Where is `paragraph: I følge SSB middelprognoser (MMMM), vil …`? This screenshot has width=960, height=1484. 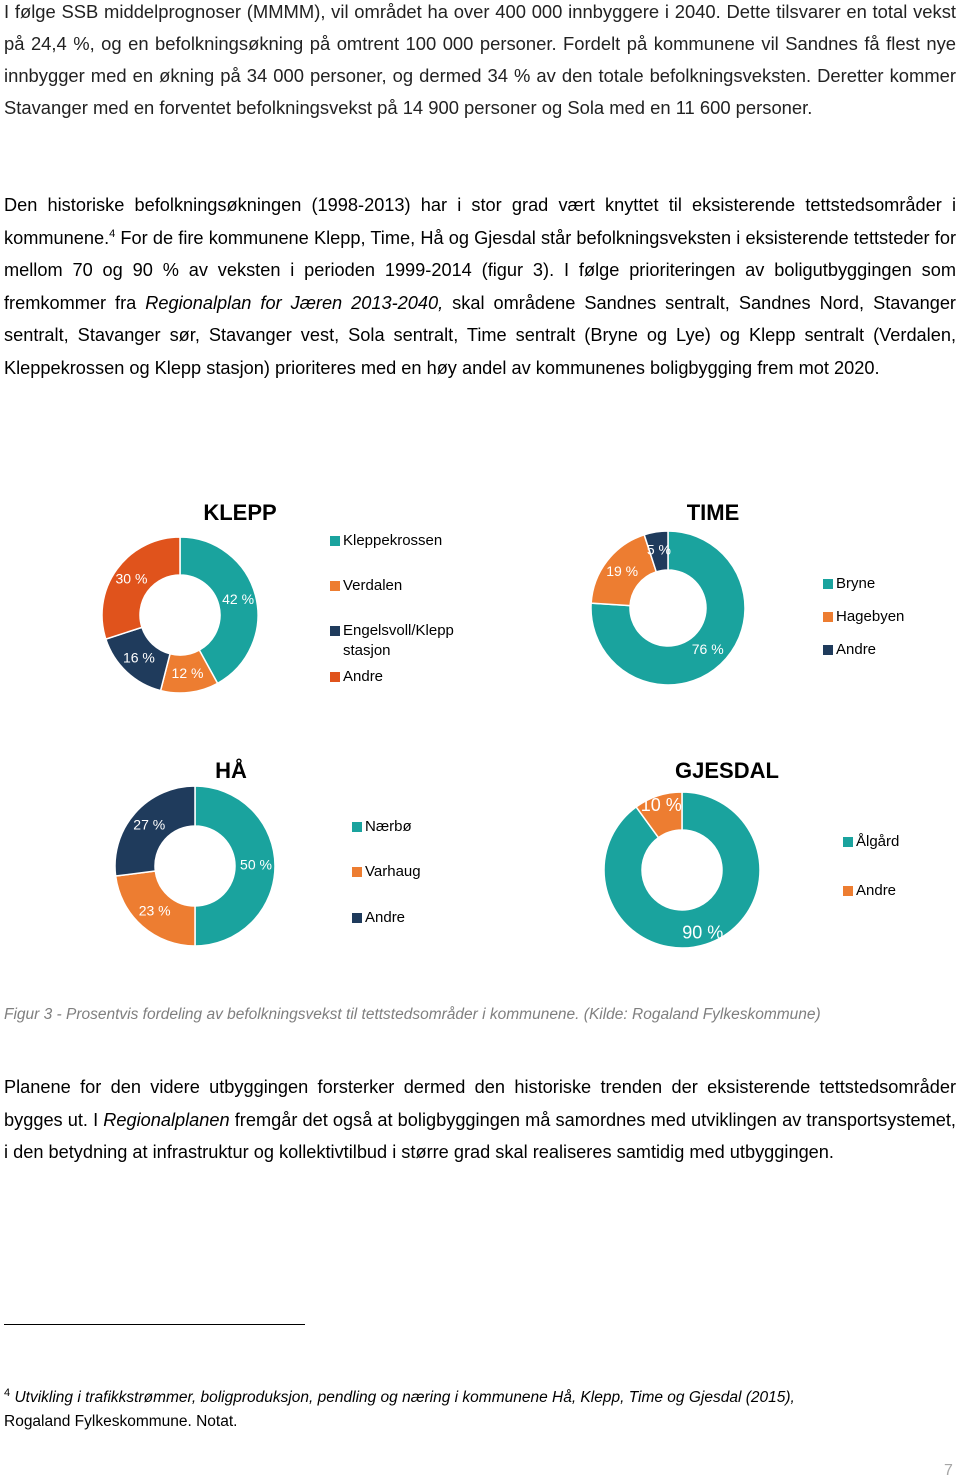
paragraph: I følge SSB middelprognoser (MMMM), vil … is located at coordinates (480, 62).